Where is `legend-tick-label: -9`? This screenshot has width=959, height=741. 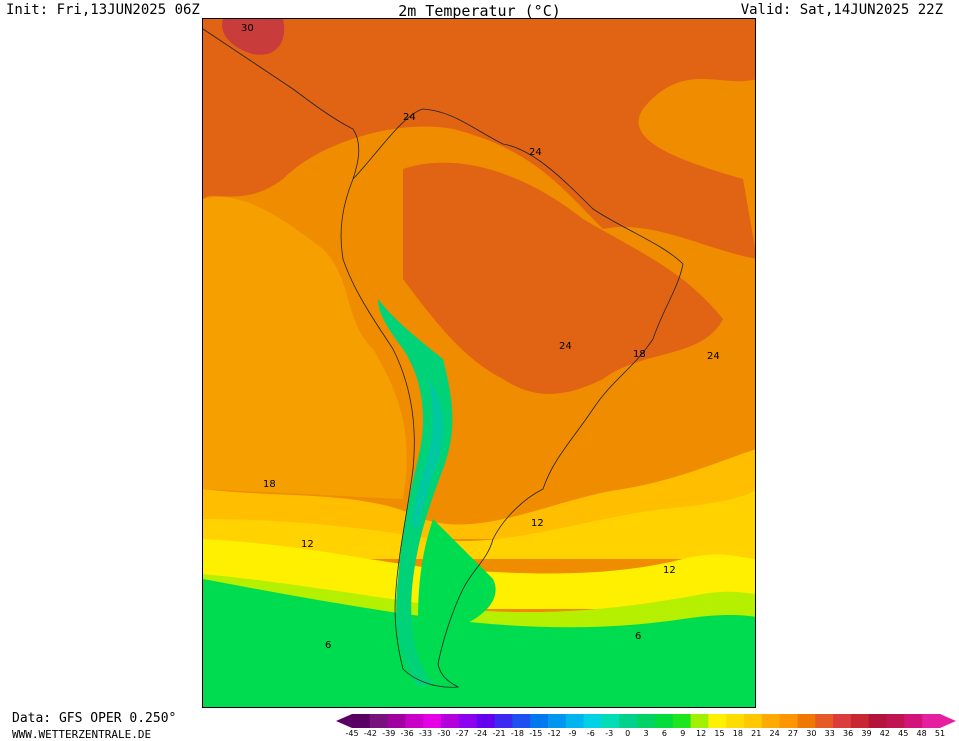
legend-tick-label: -9 is located at coordinates (572, 733).